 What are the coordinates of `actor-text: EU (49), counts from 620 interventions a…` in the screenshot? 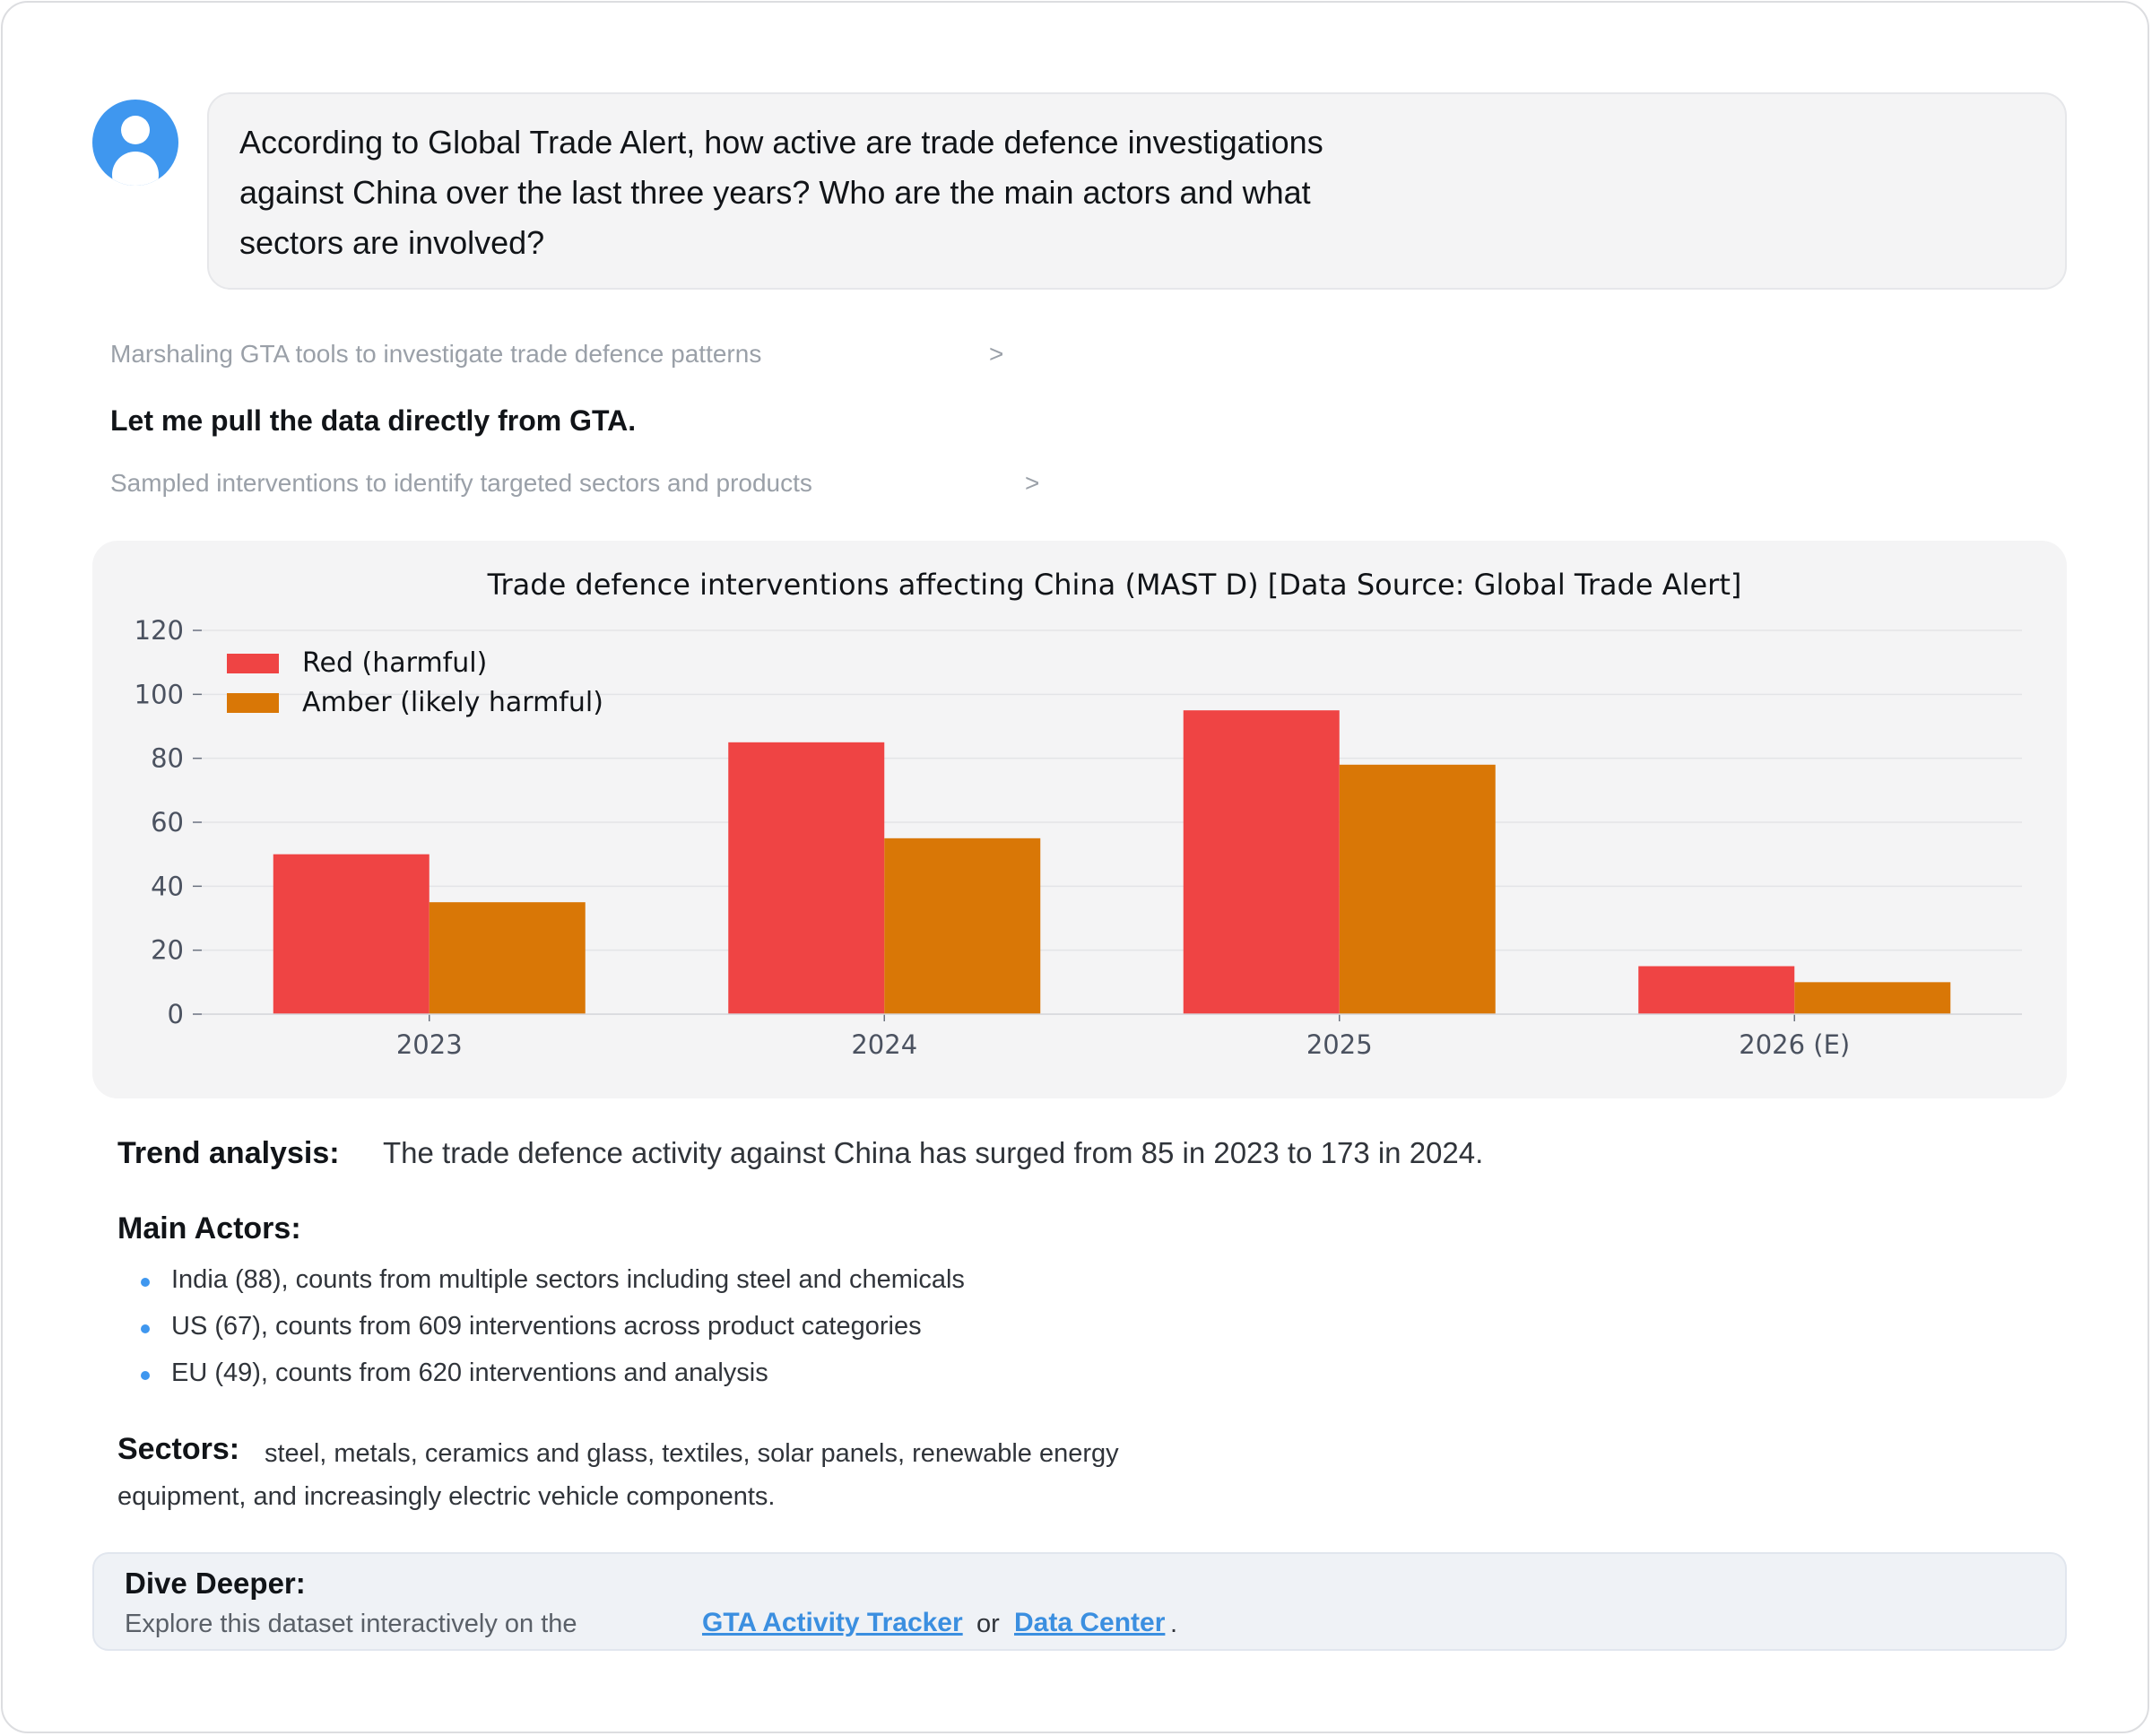 It's located at (469, 1373).